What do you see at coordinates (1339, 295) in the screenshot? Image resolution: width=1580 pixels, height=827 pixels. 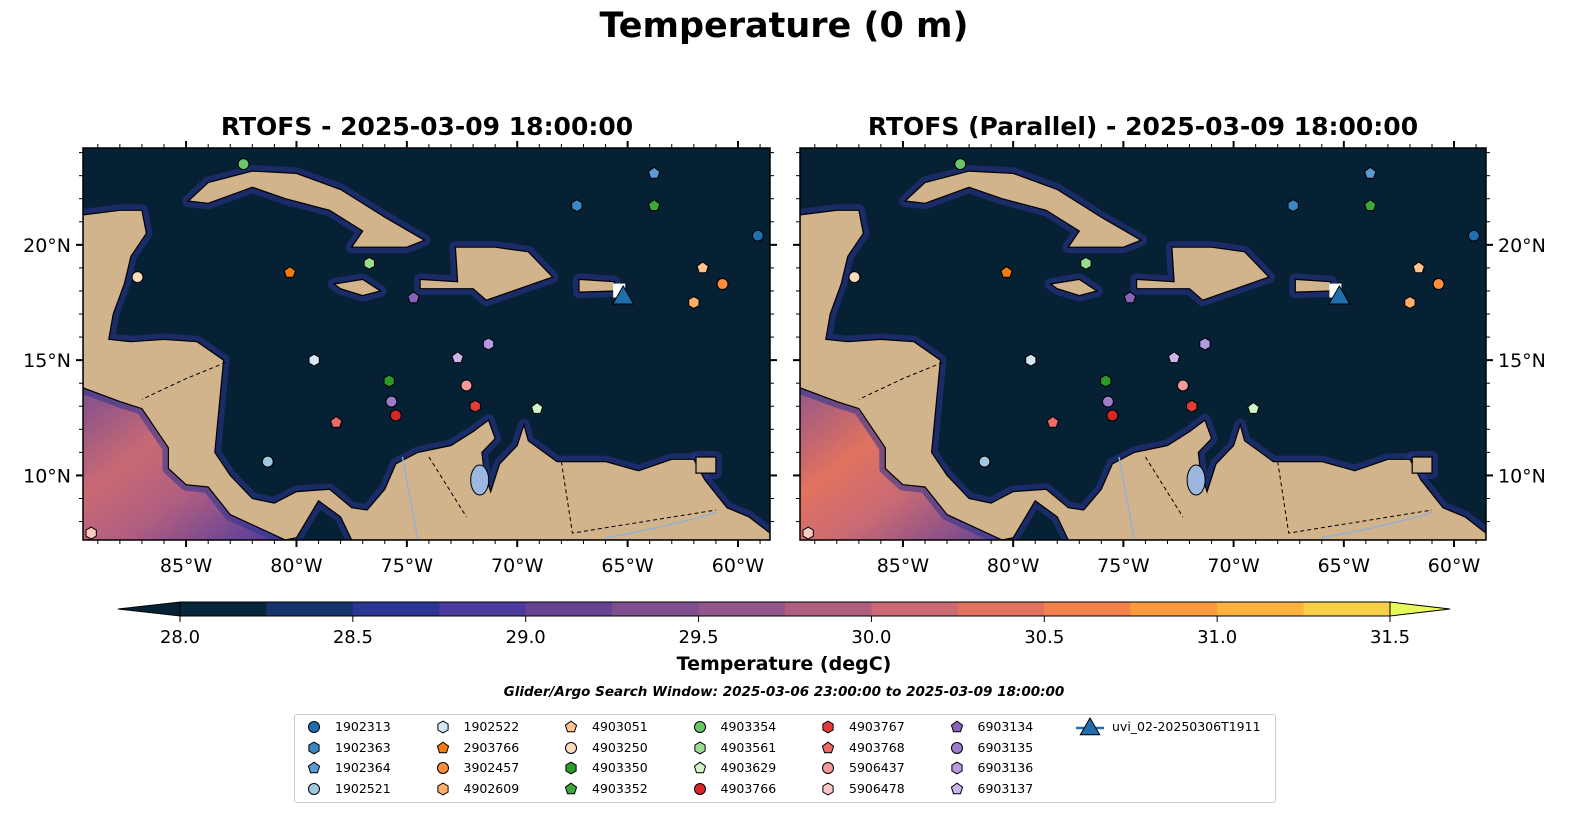 I see `glider-marker` at bounding box center [1339, 295].